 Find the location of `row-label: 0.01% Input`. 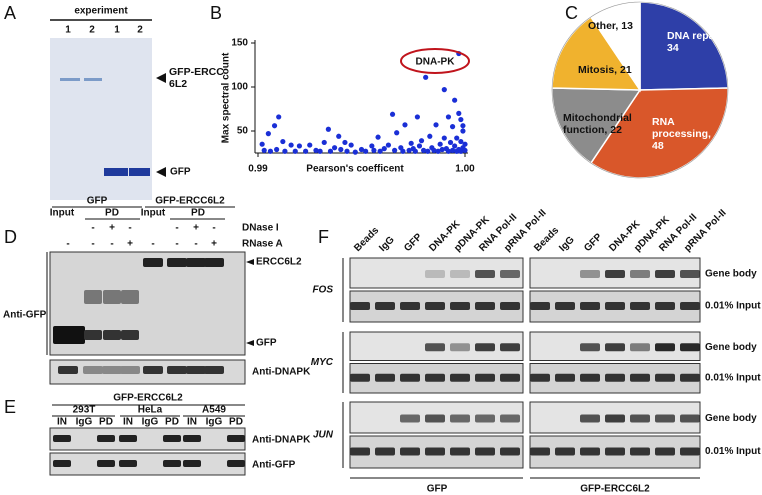

row-label: 0.01% Input is located at coordinates (733, 306).